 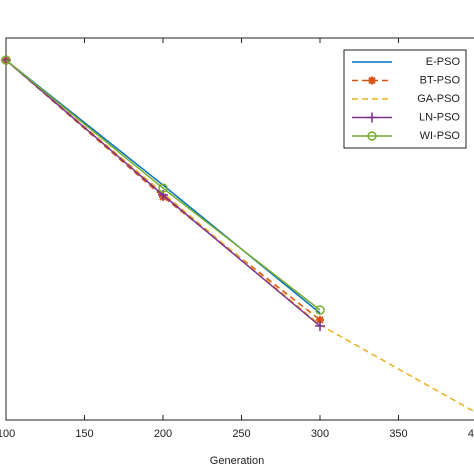 I want to click on x-axis-label: Generation, so click(x=237, y=461).